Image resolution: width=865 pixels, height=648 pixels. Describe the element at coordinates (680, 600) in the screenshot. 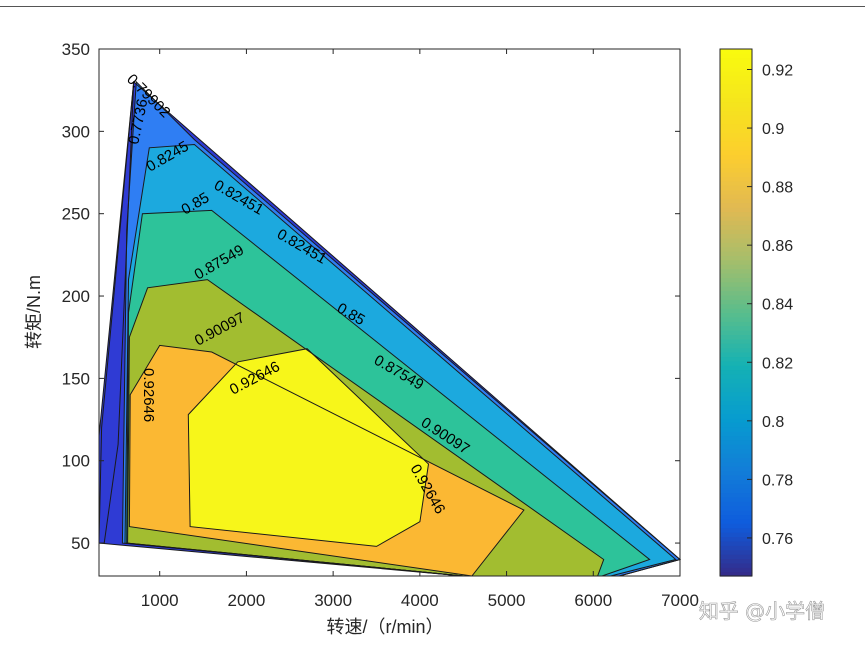

I see `x-tick-label: 7000` at that location.